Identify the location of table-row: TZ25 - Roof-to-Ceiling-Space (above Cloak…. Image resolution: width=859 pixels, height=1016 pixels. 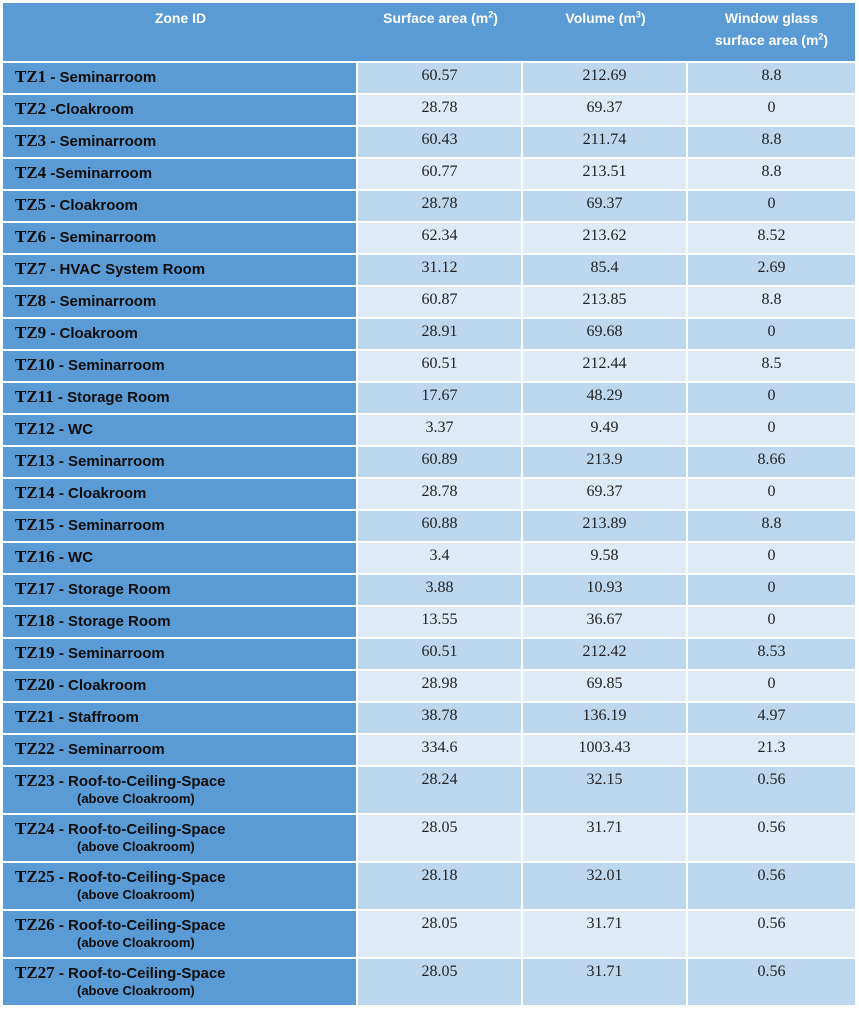
(429, 887).